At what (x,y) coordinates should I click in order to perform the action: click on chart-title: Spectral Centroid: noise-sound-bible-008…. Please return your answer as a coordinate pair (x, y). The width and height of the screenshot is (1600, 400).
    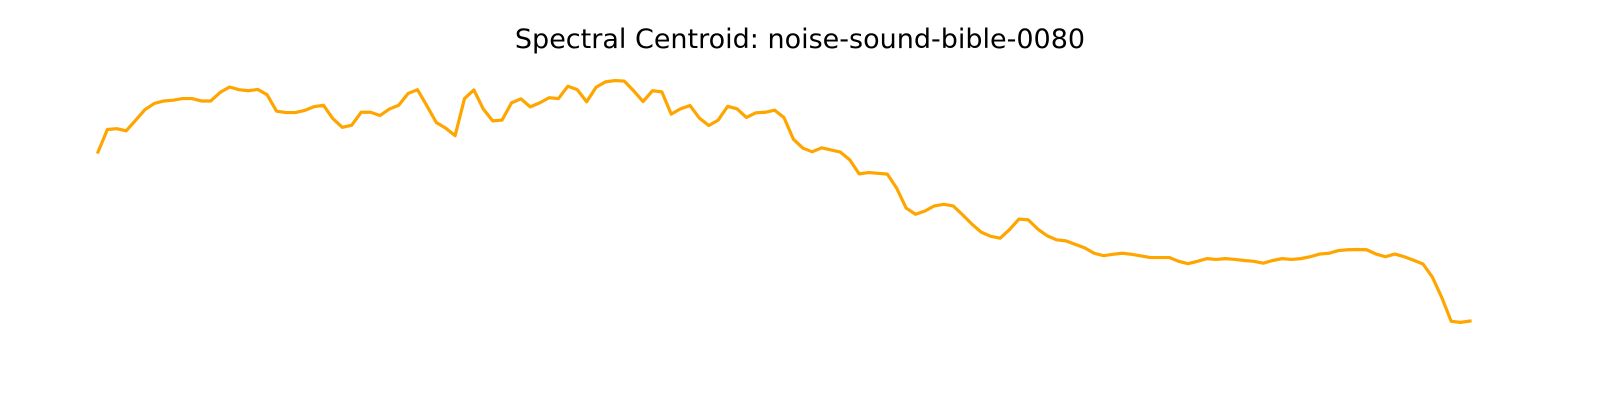
    Looking at the image, I should click on (800, 39).